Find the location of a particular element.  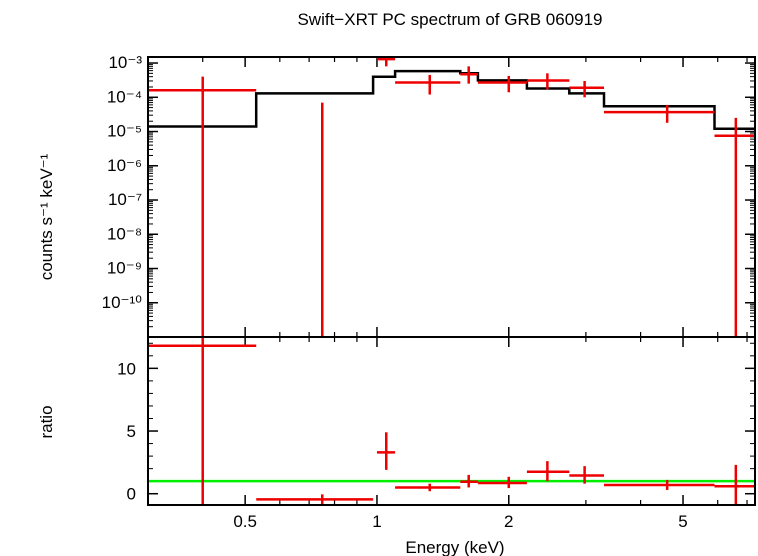

model-curve is located at coordinates (451, 100).